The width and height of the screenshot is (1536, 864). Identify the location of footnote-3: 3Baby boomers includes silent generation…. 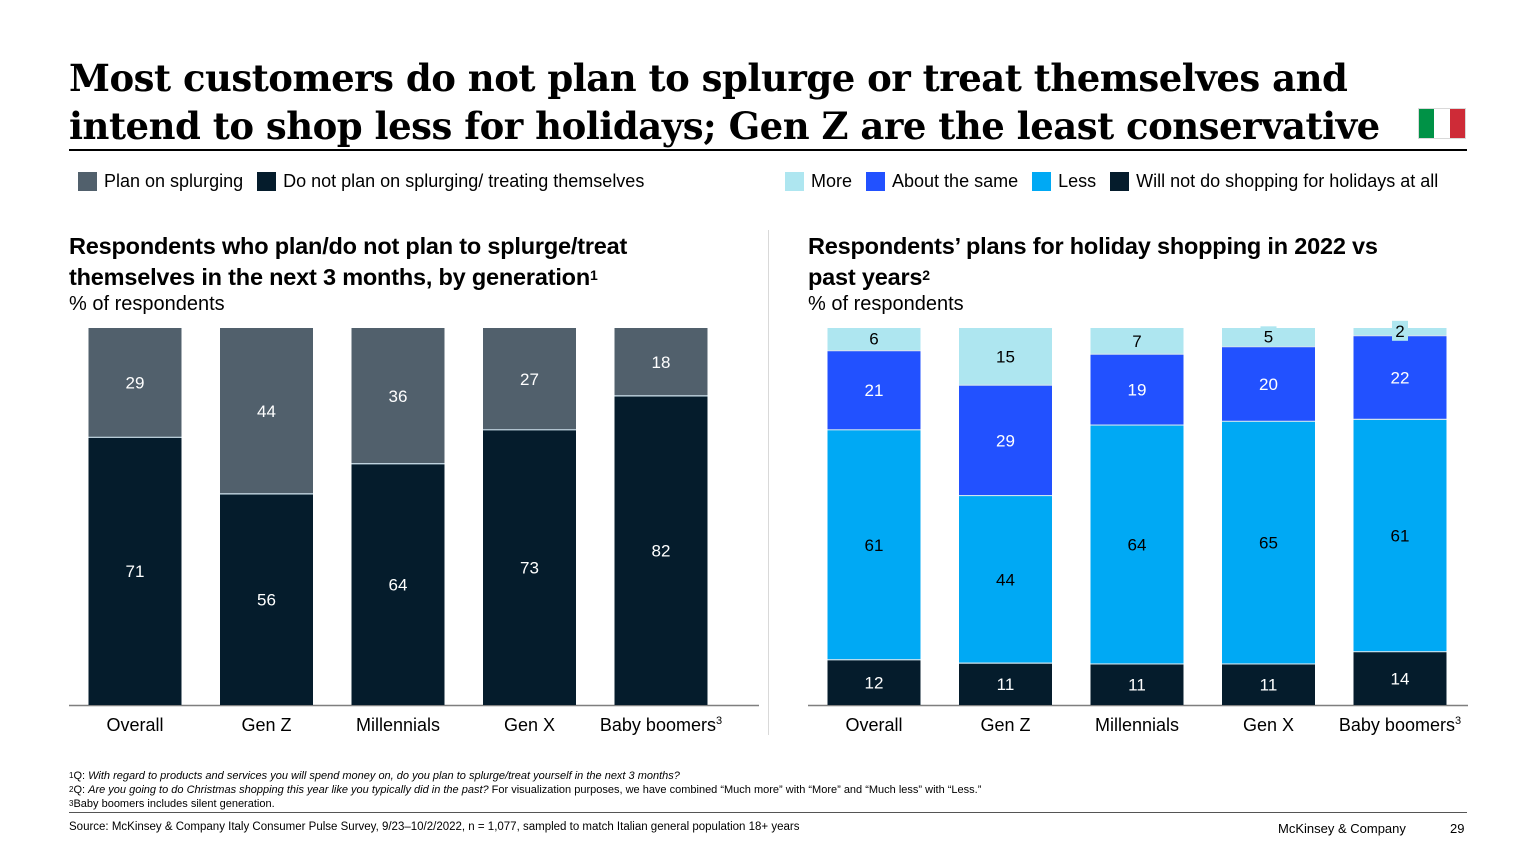
(525, 804).